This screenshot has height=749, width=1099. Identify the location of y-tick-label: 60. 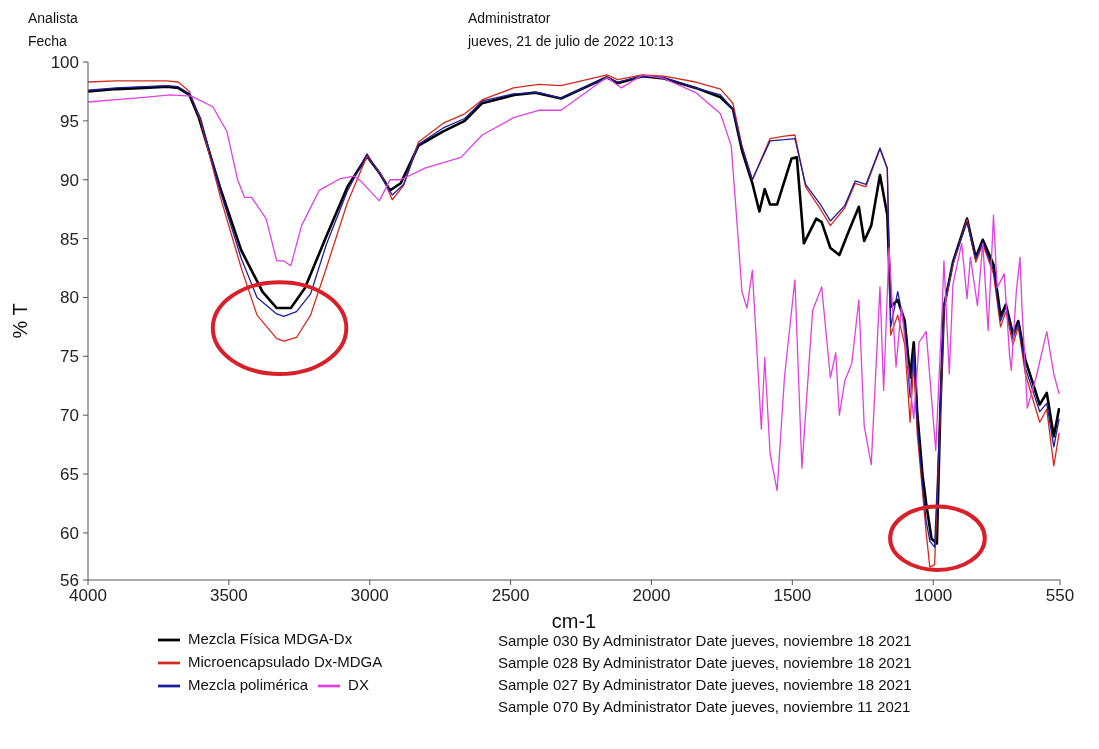
(69, 533).